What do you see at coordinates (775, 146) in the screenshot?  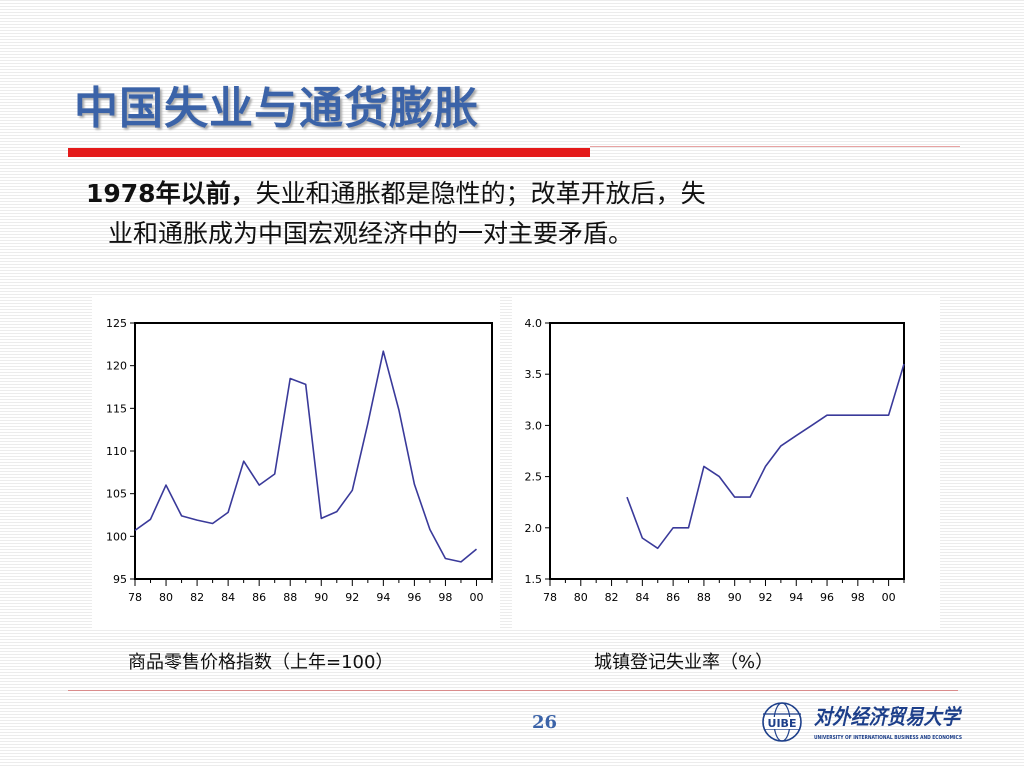 I see `title-underline-thin` at bounding box center [775, 146].